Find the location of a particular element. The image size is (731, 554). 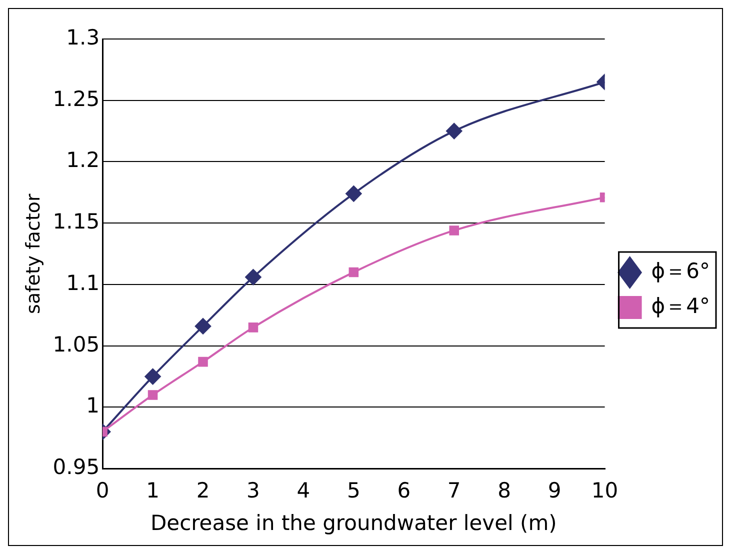

x-tick-label: 7 is located at coordinates (454, 490).